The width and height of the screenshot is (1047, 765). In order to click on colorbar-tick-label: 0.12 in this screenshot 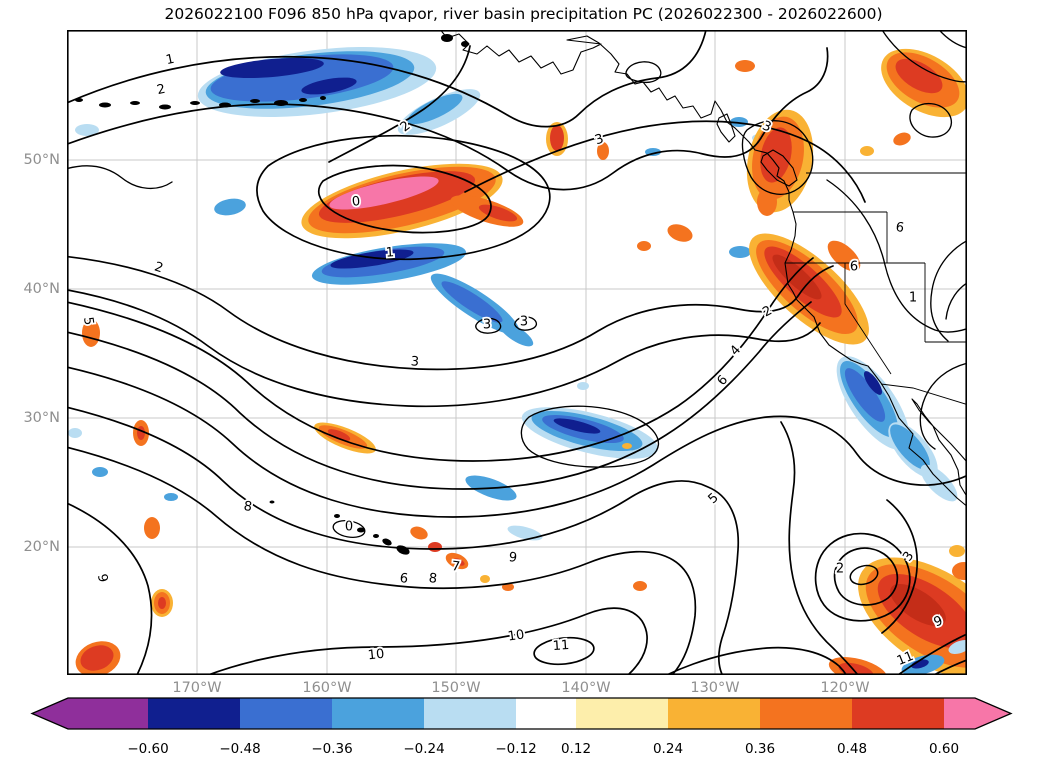, I will do `click(576, 749)`.